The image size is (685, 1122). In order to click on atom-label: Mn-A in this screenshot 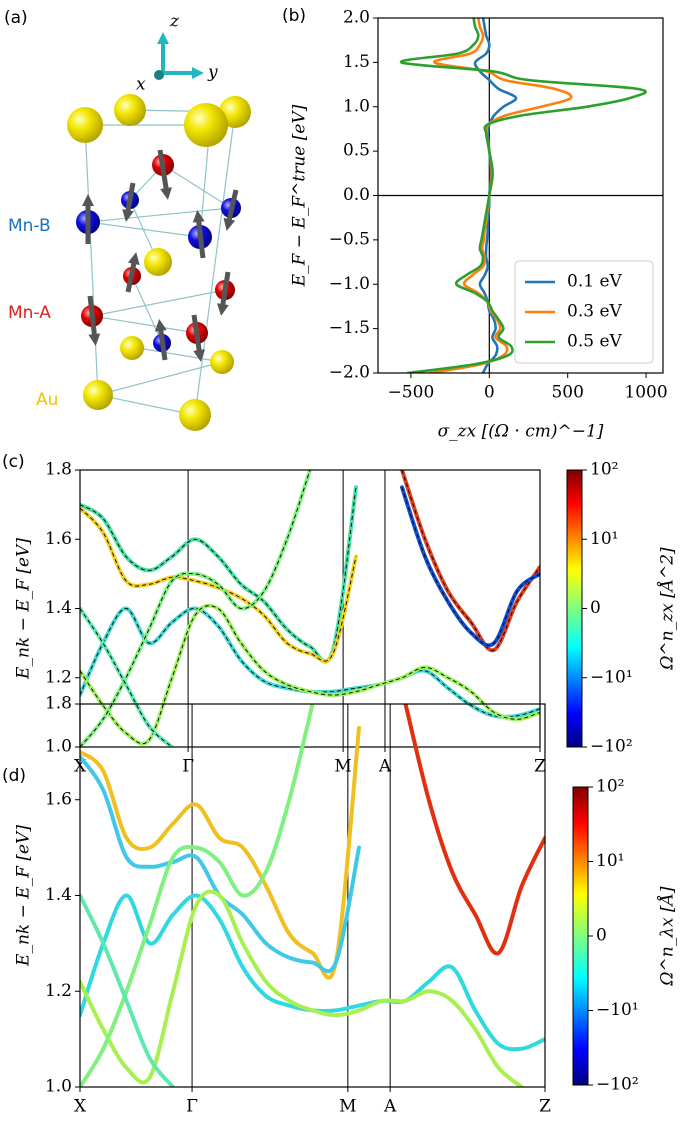, I will do `click(29, 313)`.